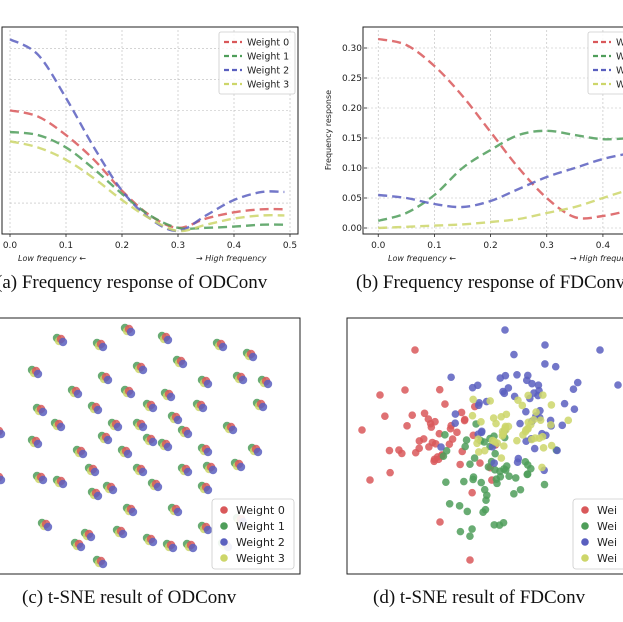 The width and height of the screenshot is (623, 622). What do you see at coordinates (597, 534) in the screenshot?
I see `panel-d-legend: Wei Wei Wei Wei` at bounding box center [597, 534].